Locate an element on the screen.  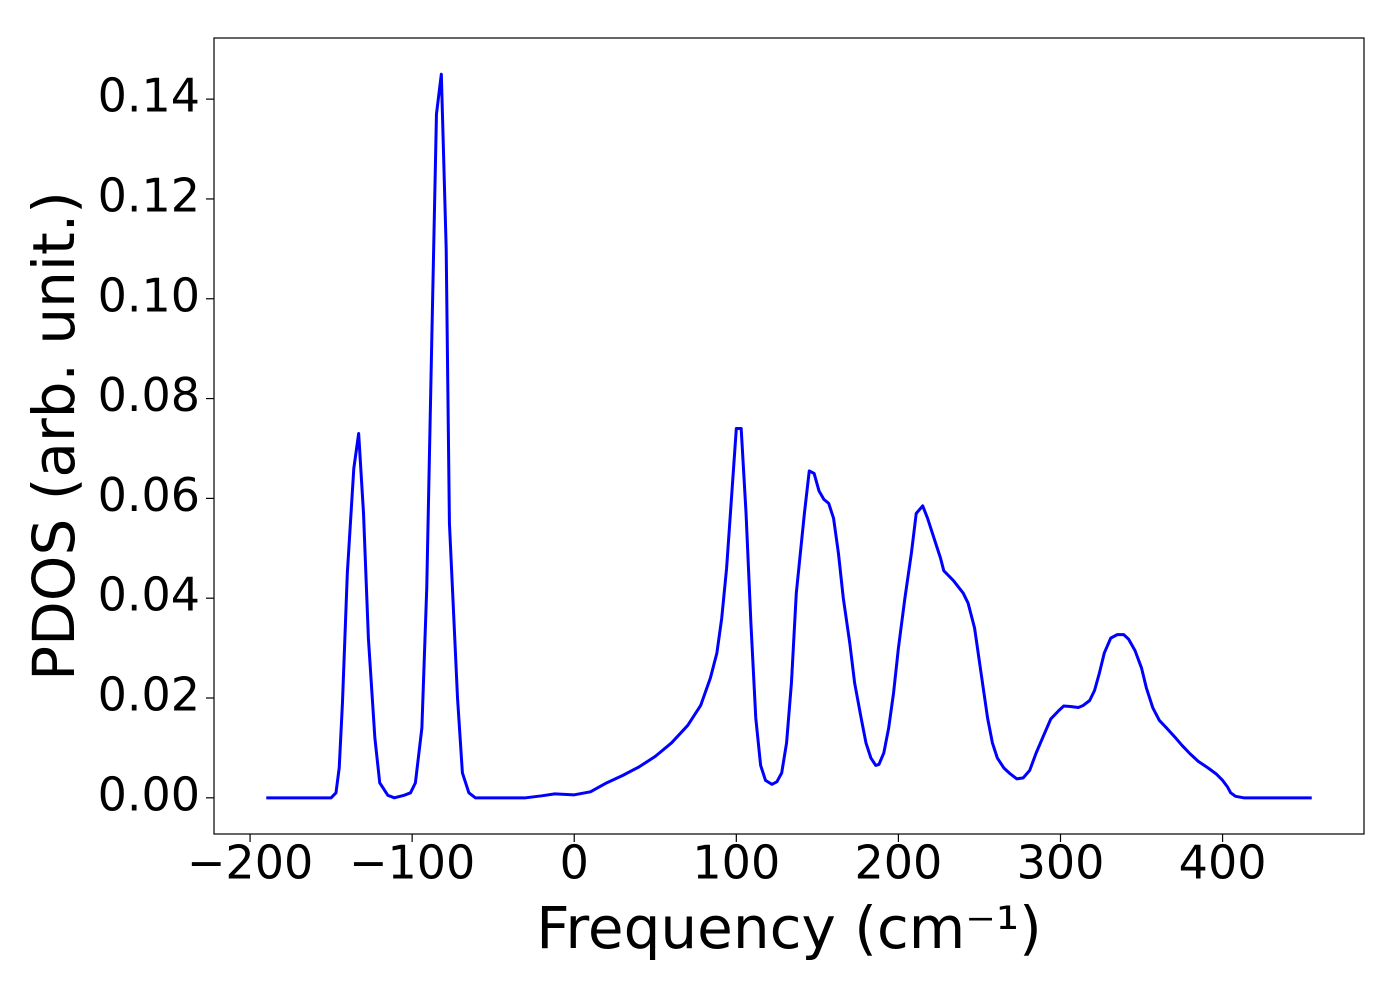
y-tick-label: 0.04 is located at coordinates (149, 595).